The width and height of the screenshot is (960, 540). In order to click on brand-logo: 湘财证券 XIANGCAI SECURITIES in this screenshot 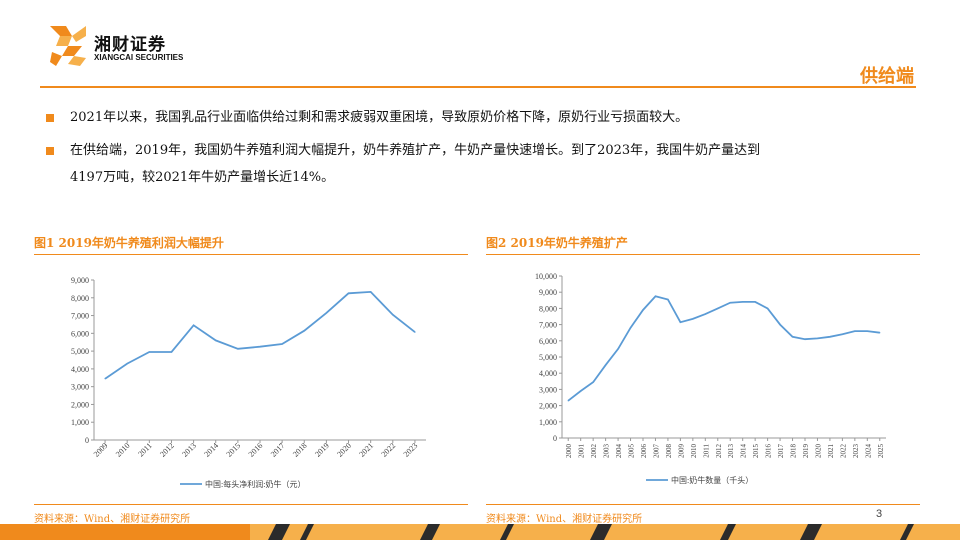, I will do `click(126, 46)`.